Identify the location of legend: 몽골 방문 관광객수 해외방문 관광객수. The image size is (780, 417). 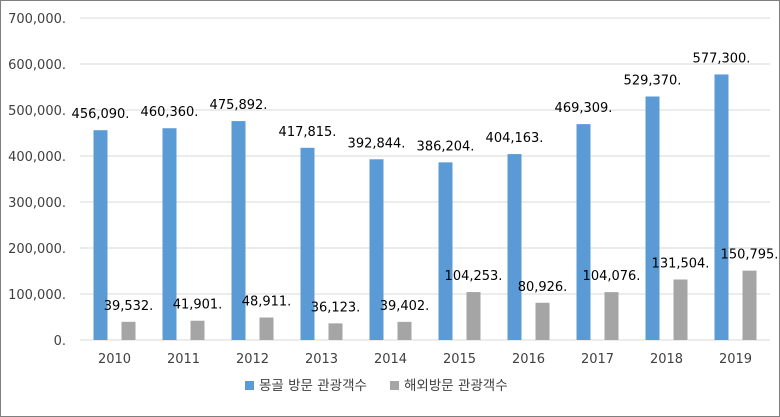
(376, 386).